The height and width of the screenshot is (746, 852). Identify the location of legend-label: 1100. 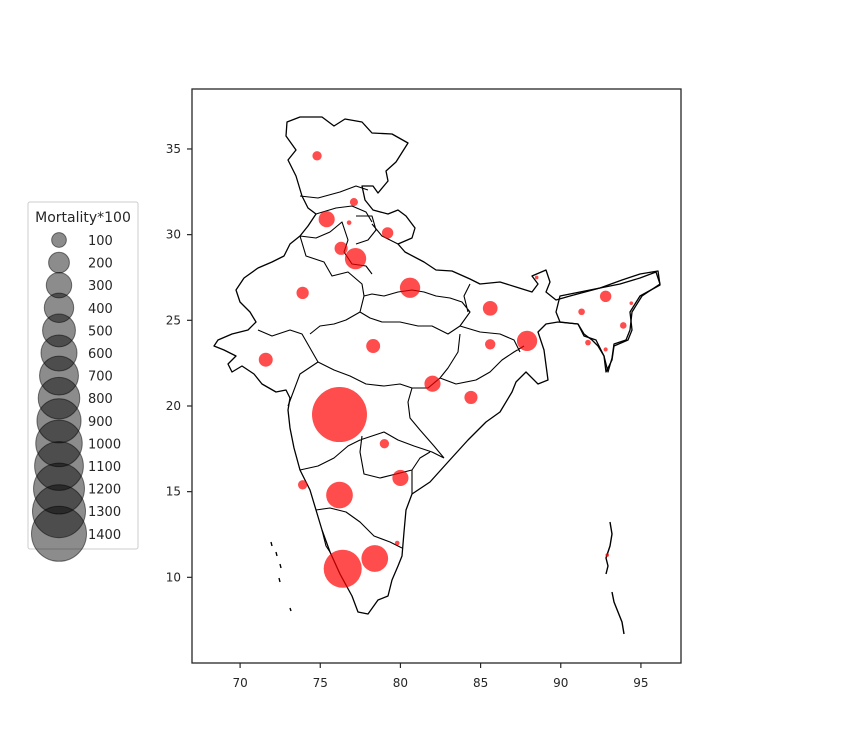
(104, 467).